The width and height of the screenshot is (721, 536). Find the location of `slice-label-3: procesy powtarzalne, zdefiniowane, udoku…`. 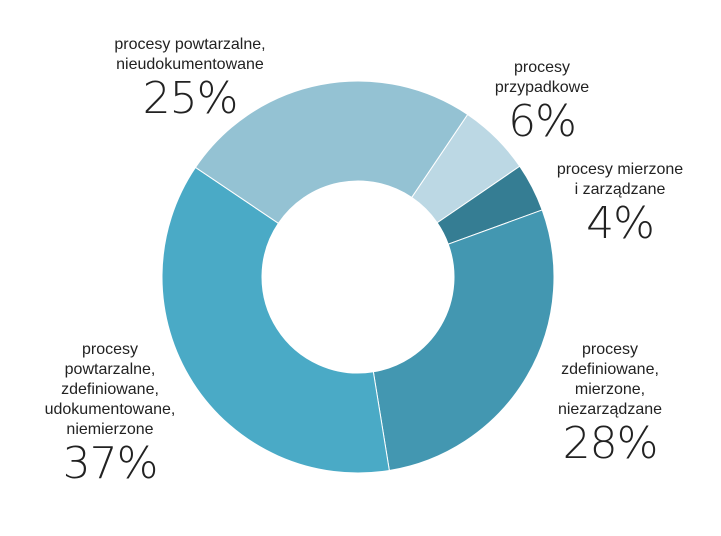

slice-label-3: procesy powtarzalne, zdefiniowane, udoku… is located at coordinates (110, 414).